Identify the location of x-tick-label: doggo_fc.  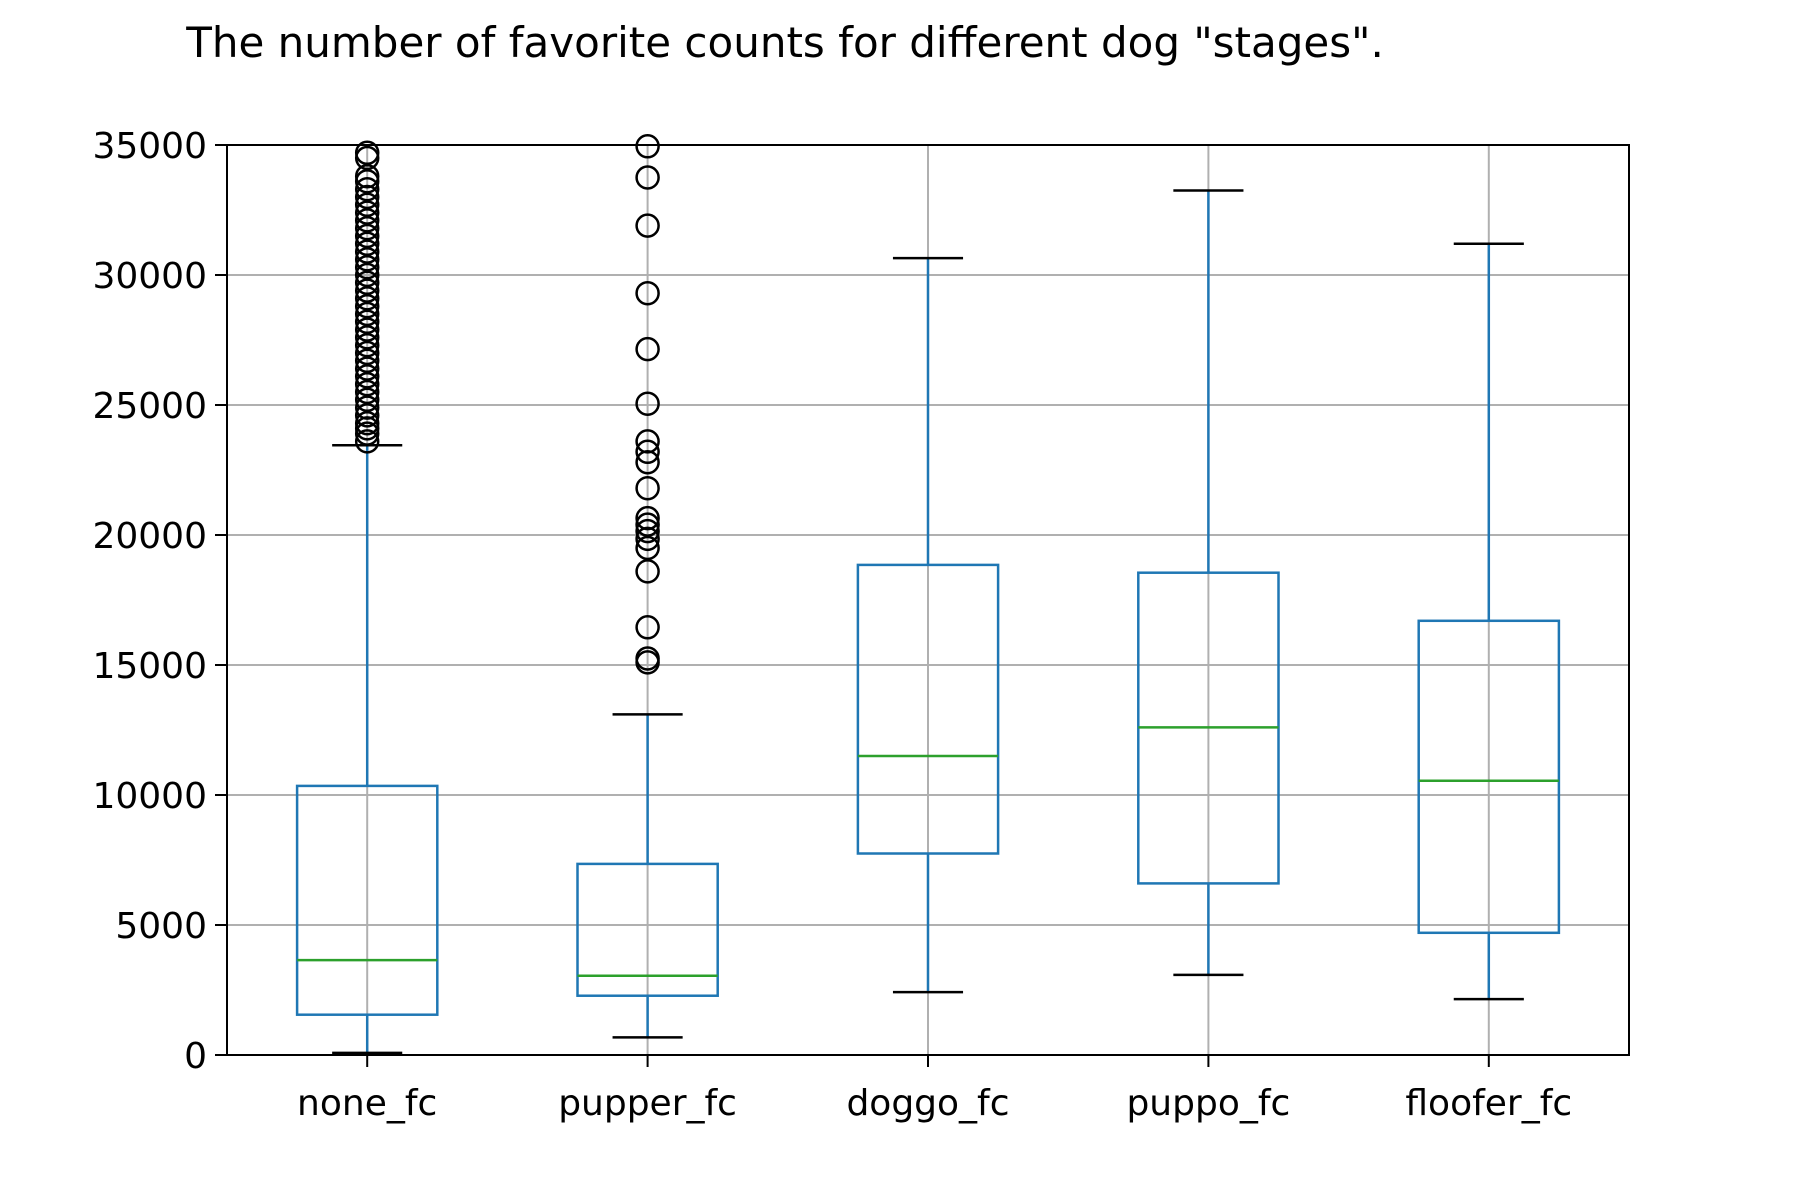
(927, 1103).